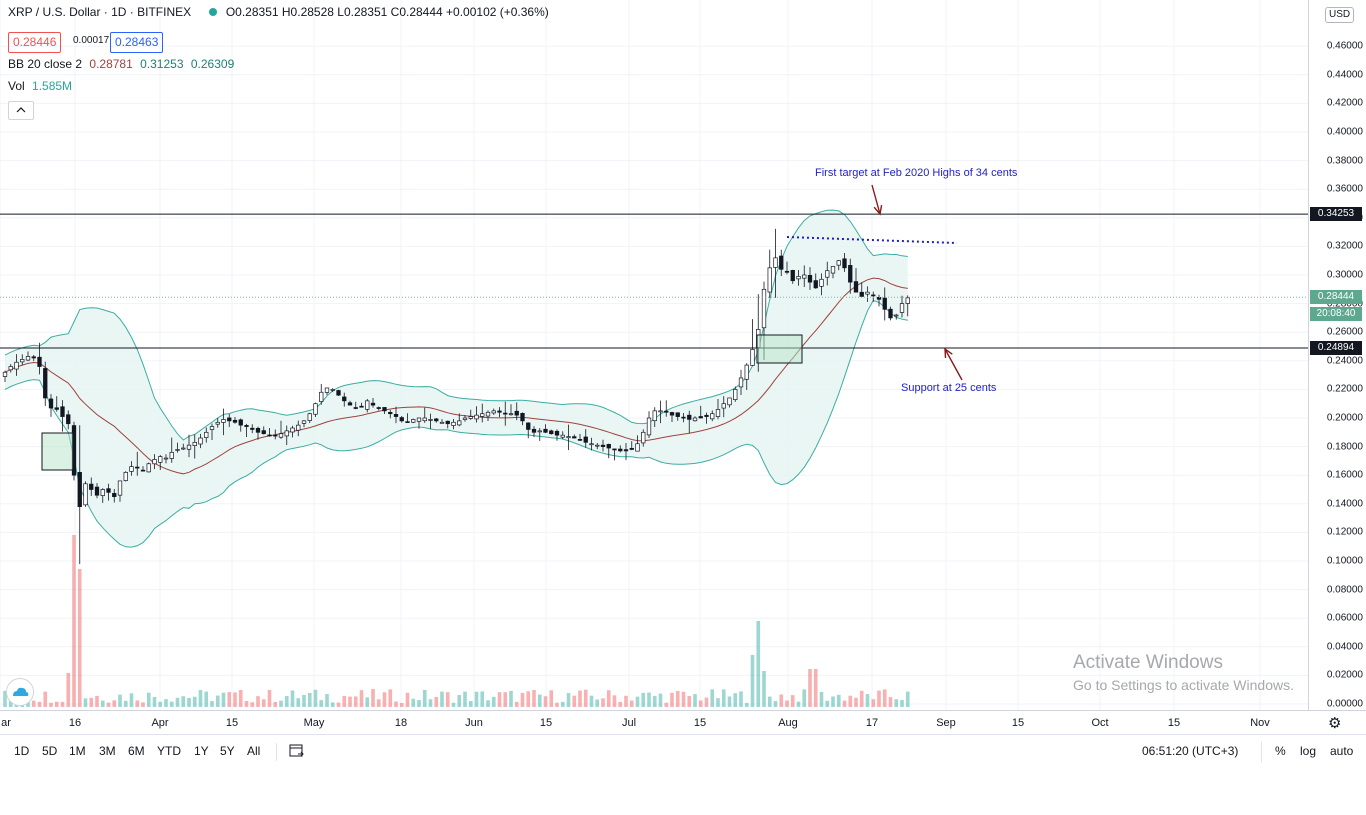 The width and height of the screenshot is (1366, 815). Describe the element at coordinates (1260, 723) in the screenshot. I see `time-axis-label: Nov` at that location.